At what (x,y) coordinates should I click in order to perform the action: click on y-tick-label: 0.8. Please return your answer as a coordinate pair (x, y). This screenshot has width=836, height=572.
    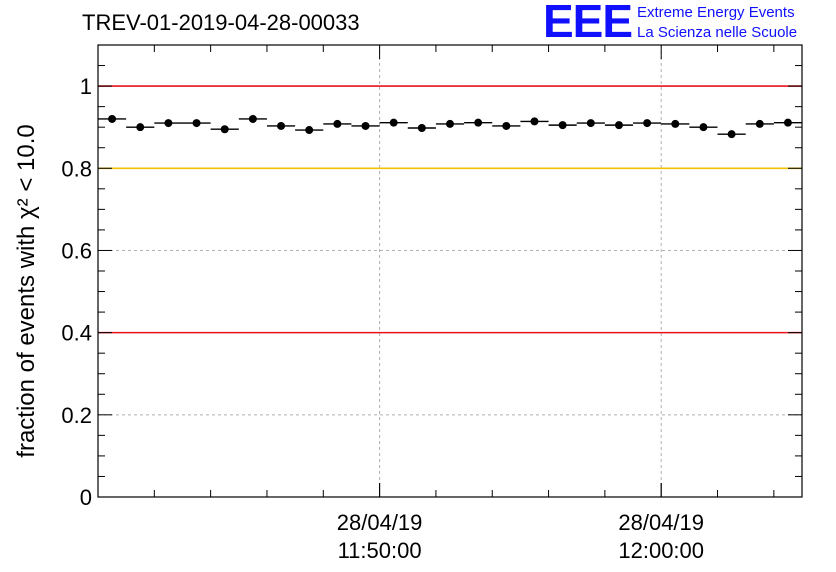
    Looking at the image, I should click on (76, 168).